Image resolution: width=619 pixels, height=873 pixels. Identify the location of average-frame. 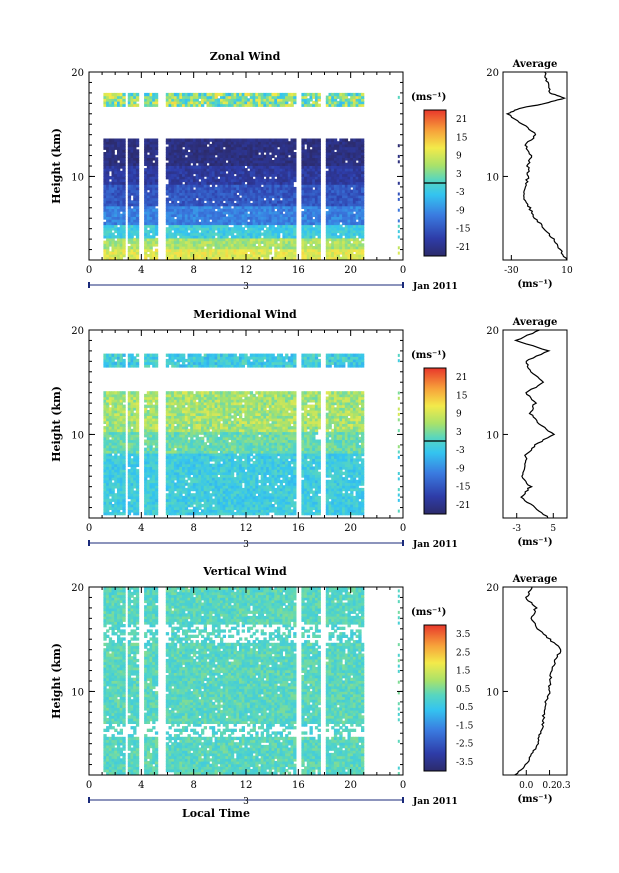
(535, 166).